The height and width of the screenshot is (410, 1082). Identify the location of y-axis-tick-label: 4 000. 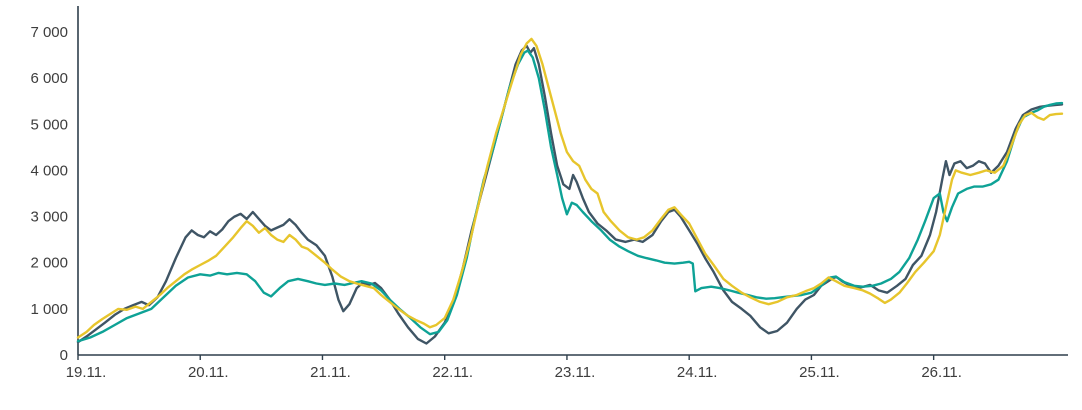
(49, 170).